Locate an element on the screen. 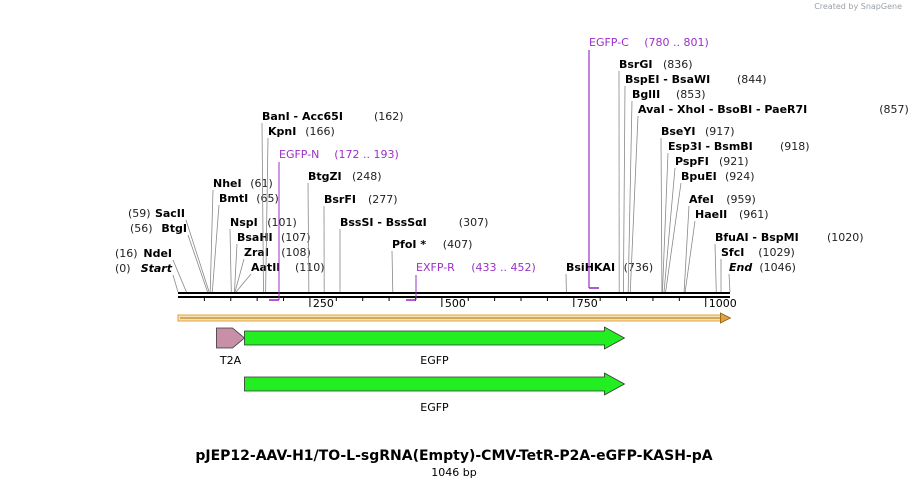 The width and height of the screenshot is (908, 488). site-position-label: (857) is located at coordinates (893, 109).